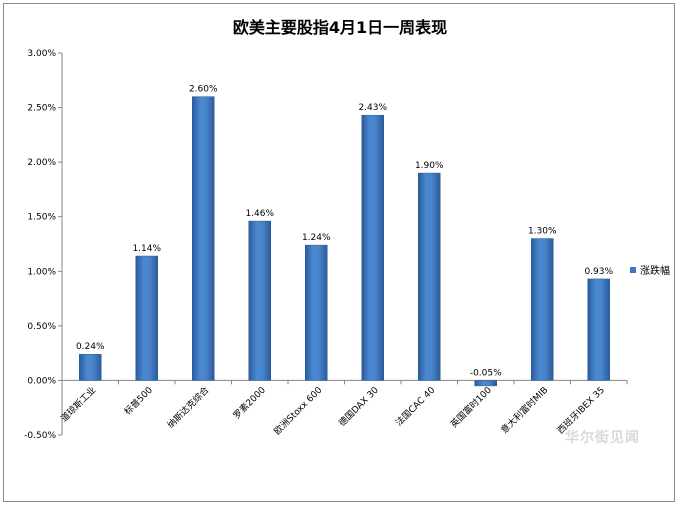  What do you see at coordinates (486, 373) in the screenshot?
I see `data-label: -0.05%` at bounding box center [486, 373].